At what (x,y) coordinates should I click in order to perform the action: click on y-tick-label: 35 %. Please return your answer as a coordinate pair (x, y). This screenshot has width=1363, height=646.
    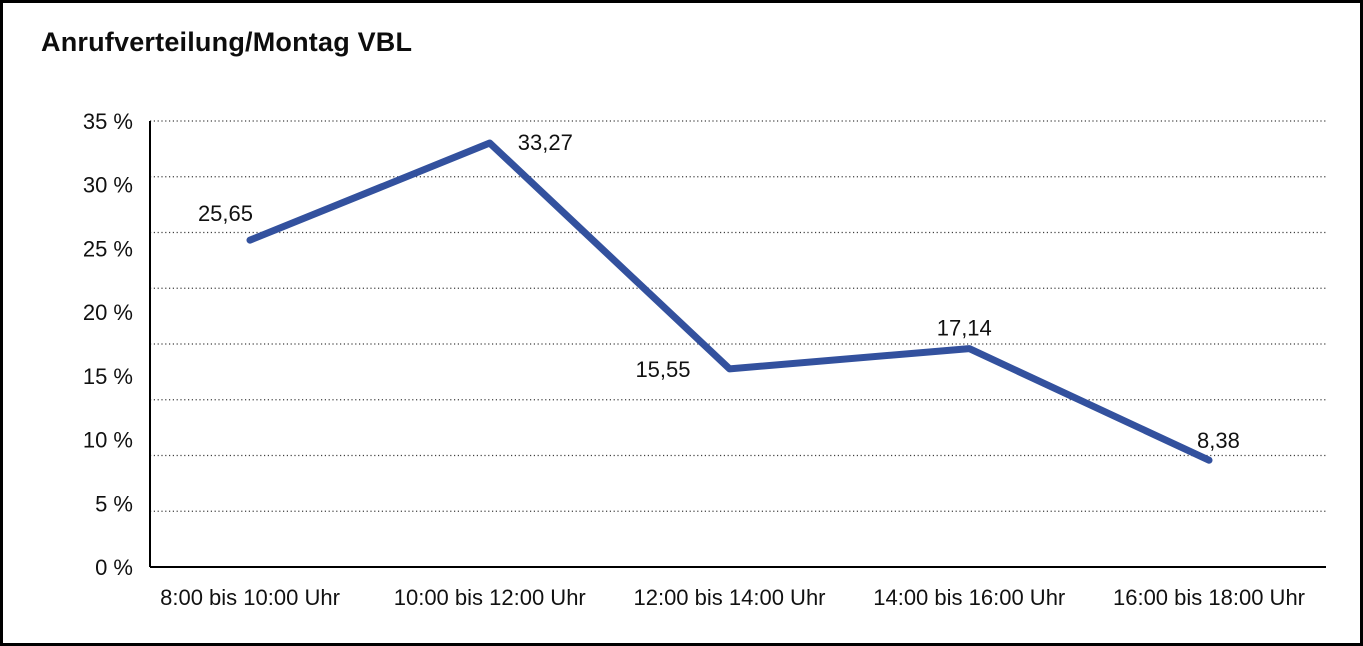
    Looking at the image, I should click on (108, 121).